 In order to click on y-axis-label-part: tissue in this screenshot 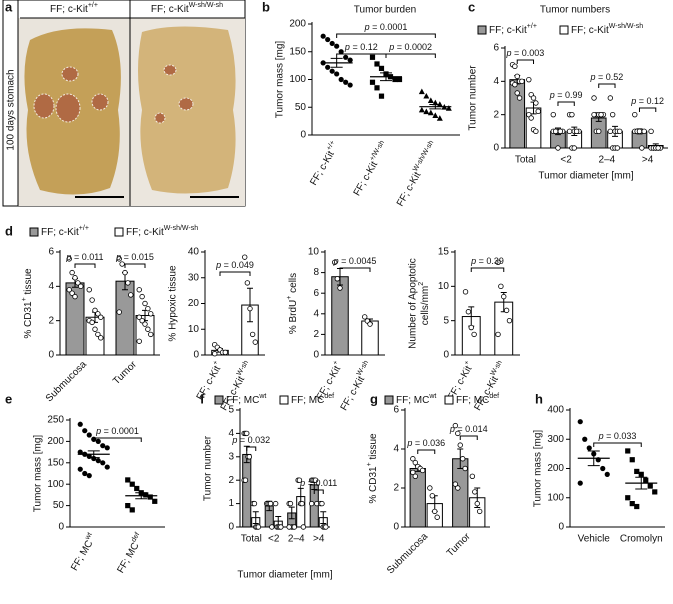, I will do `click(373, 447)`.